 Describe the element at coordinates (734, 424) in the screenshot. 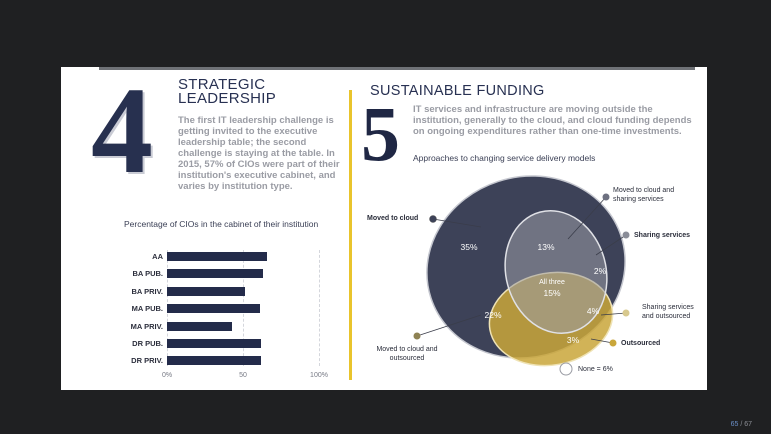

I see `page-current: 65` at that location.